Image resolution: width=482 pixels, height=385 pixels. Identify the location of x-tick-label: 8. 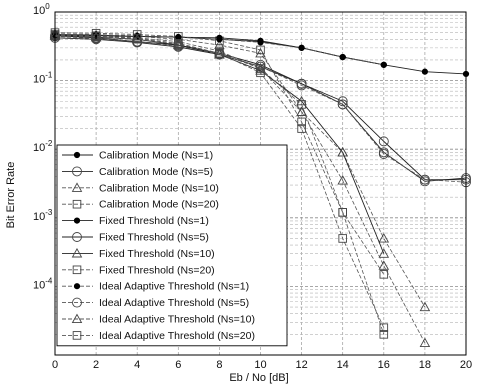
(219, 365).